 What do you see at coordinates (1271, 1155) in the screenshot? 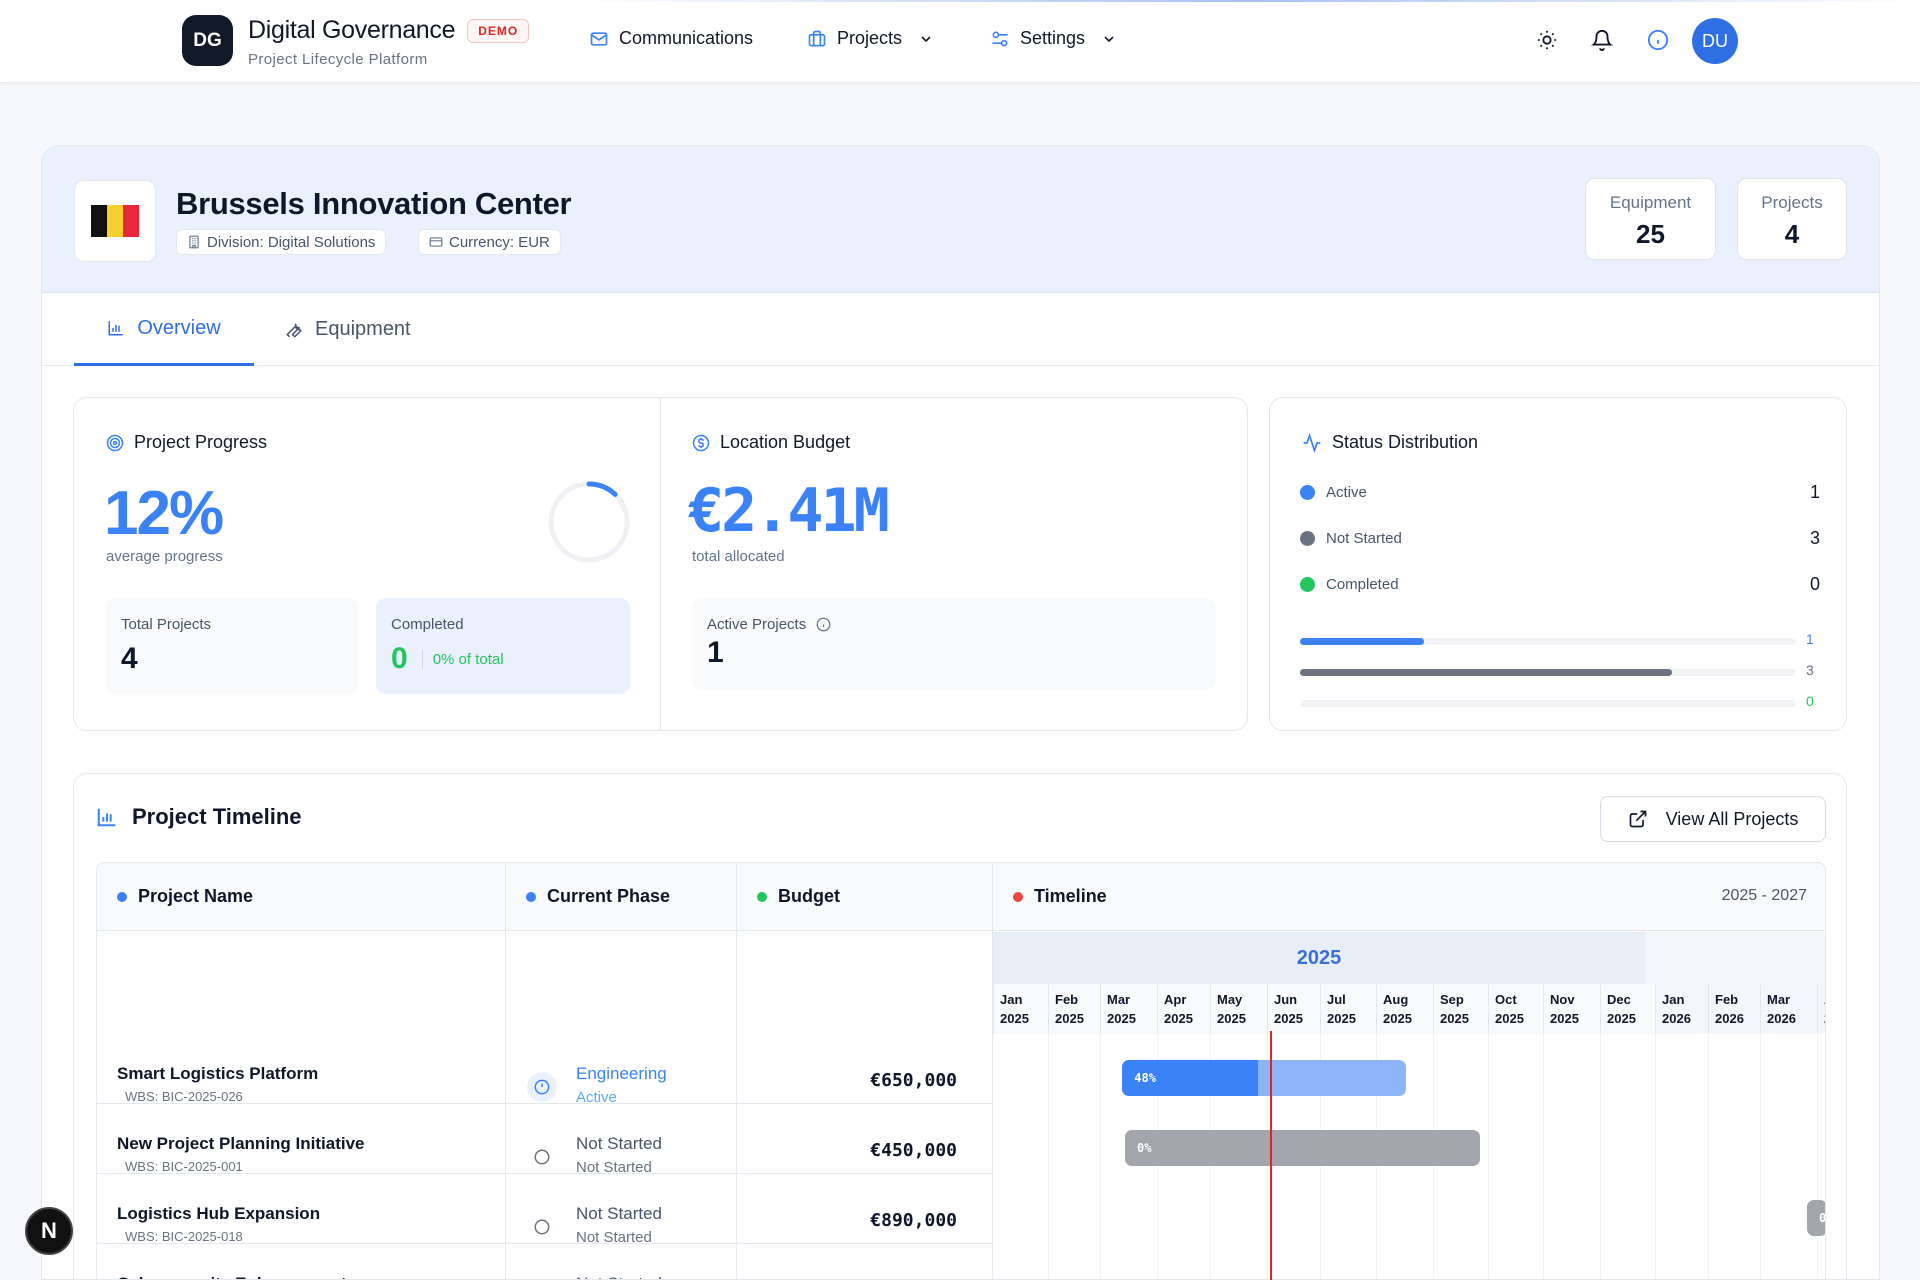
I see `today-marker` at bounding box center [1271, 1155].